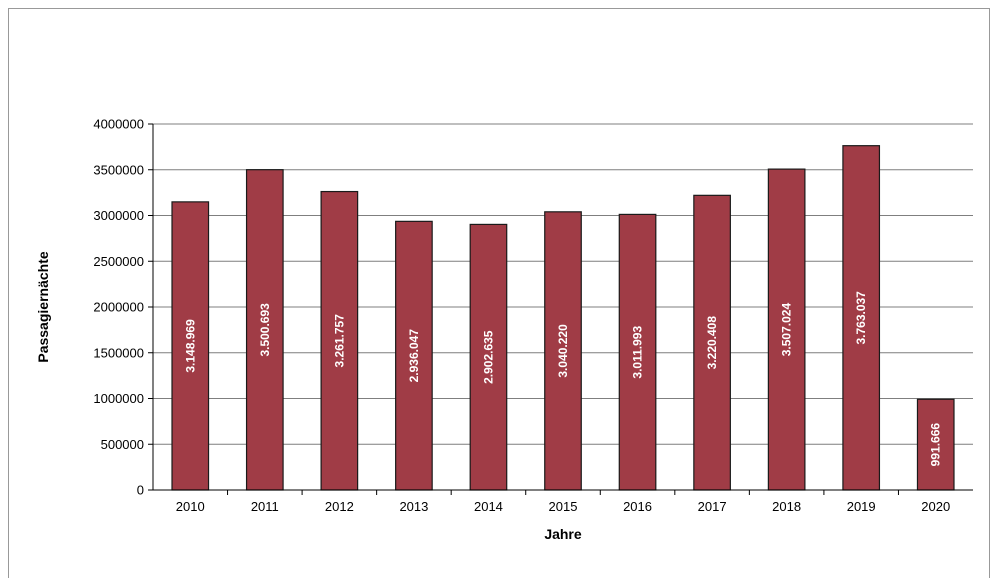 This screenshot has width=997, height=578. Describe the element at coordinates (140, 490) in the screenshot. I see `y-tick-label: 0` at that location.